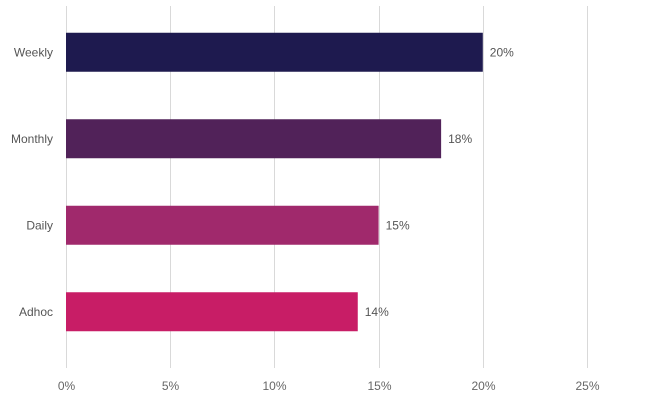 The image size is (653, 405). What do you see at coordinates (171, 386) in the screenshot?
I see `x-tick-label-5: 5%` at bounding box center [171, 386].